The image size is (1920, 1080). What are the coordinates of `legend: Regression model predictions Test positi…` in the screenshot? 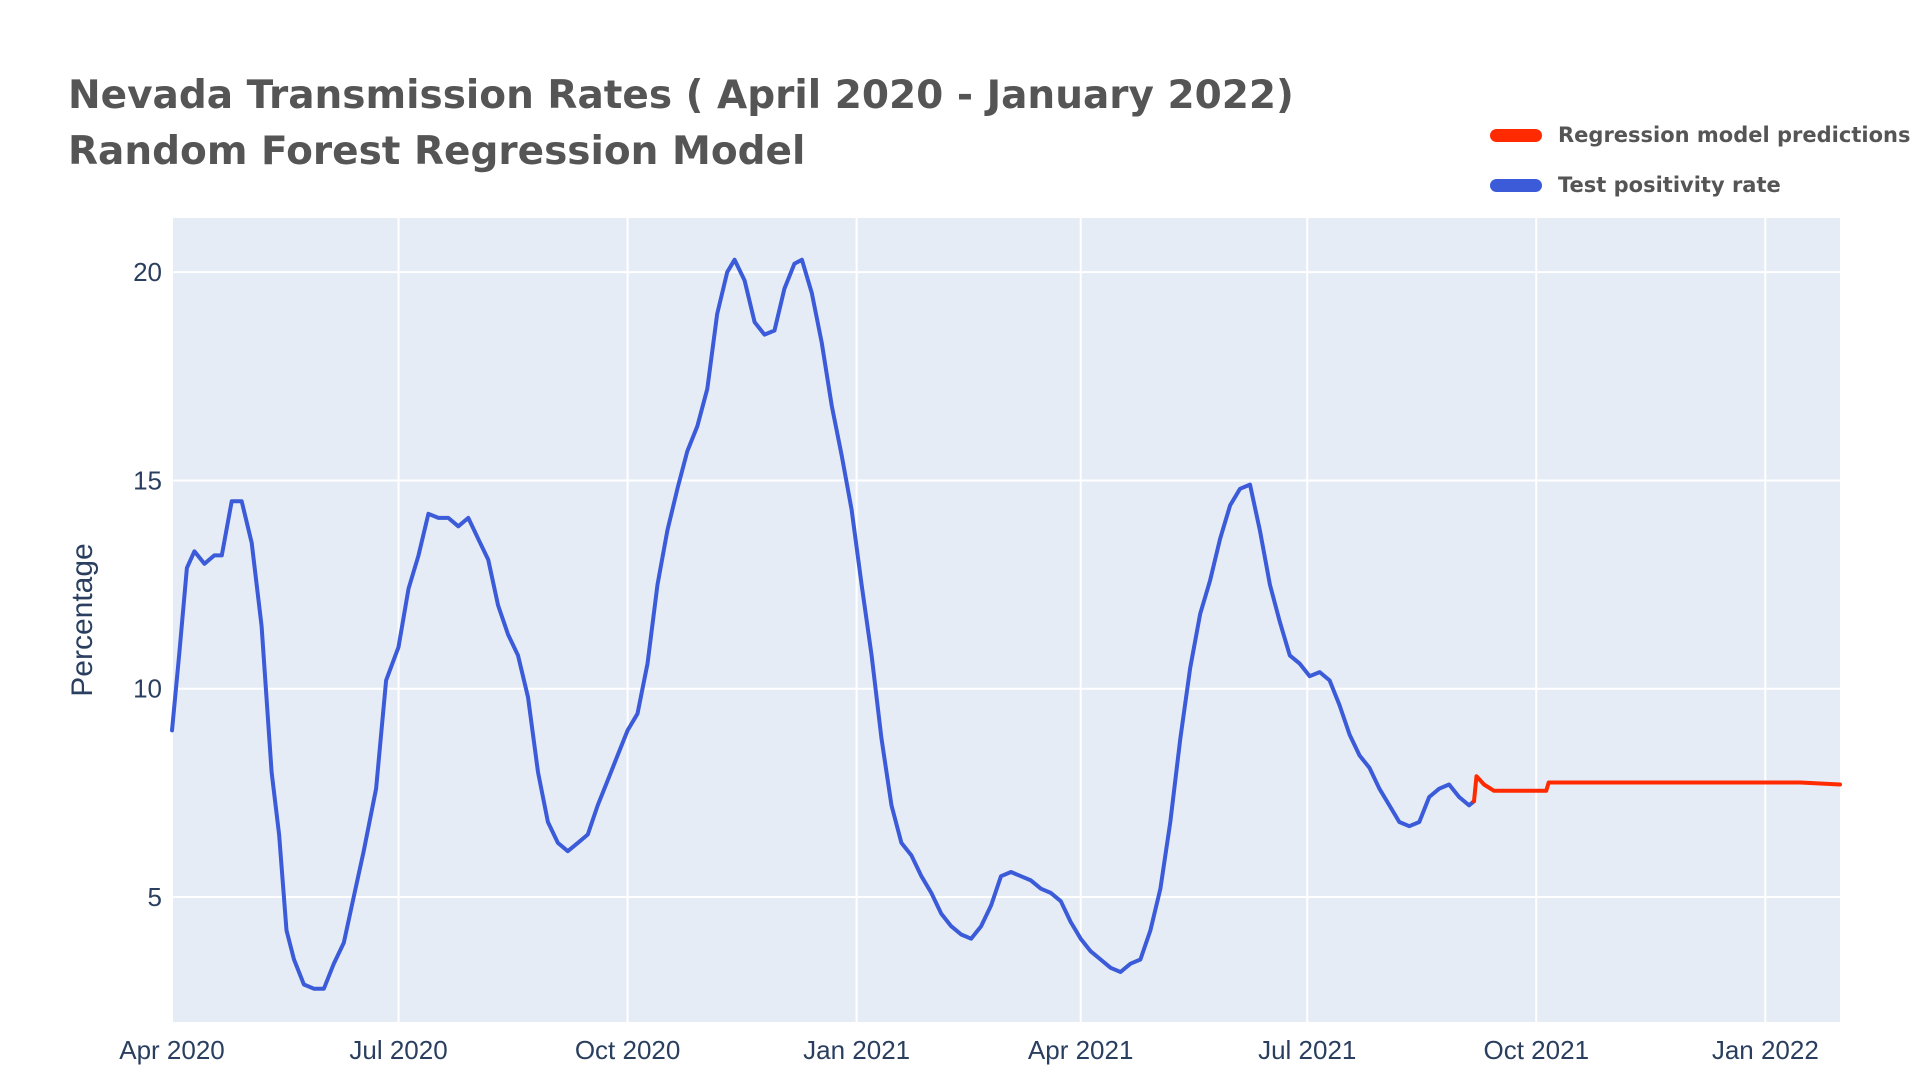 It's located at (1700, 160).